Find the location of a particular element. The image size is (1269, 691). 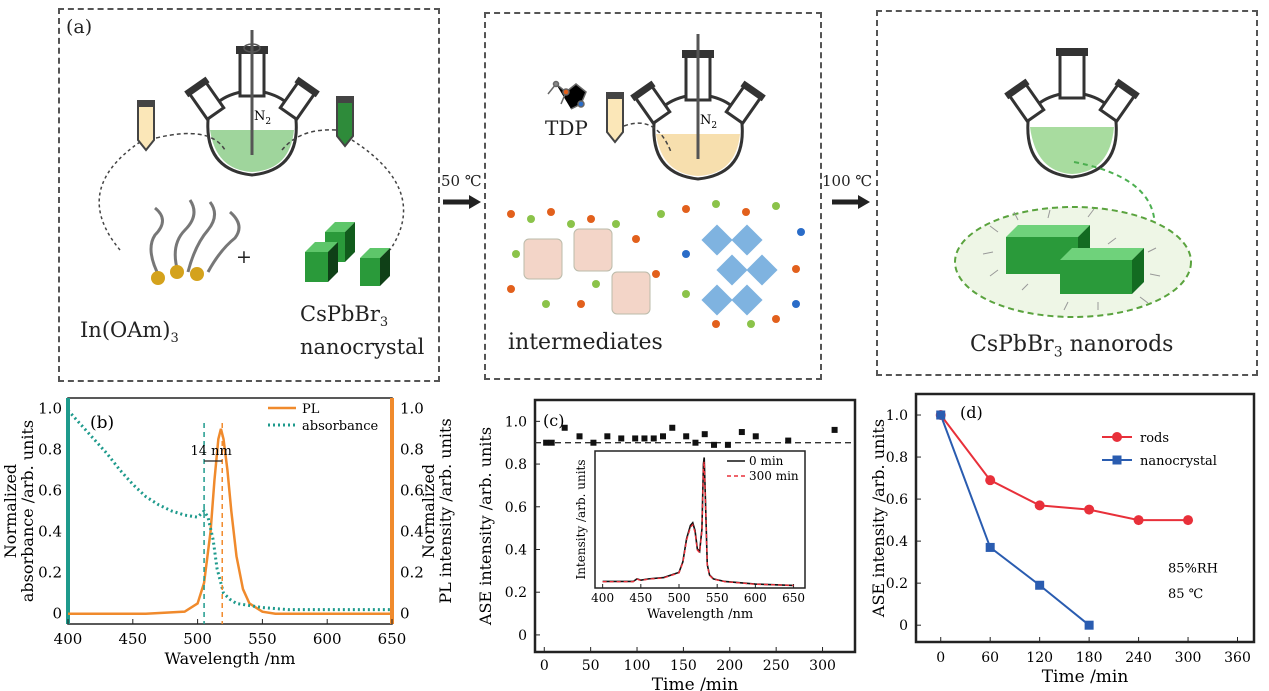

inset-x-axis-title: Wavelength /nm is located at coordinates (700, 614).